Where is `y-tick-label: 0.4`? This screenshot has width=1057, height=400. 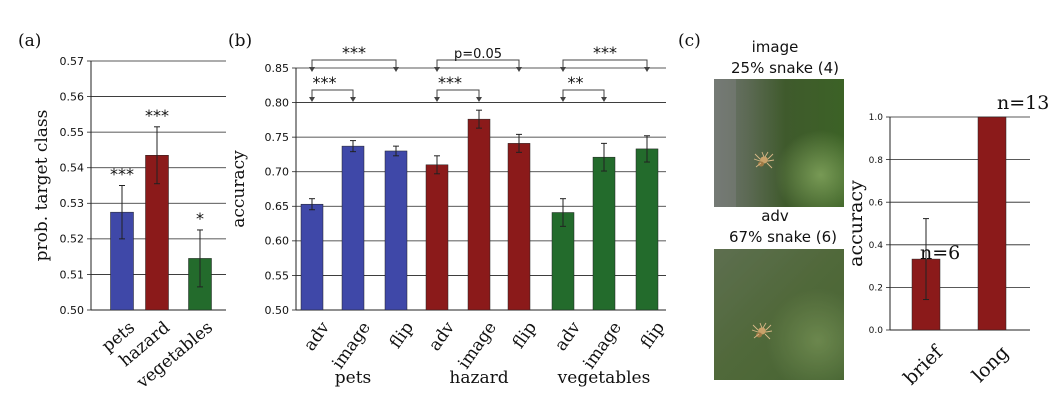
y-tick-label: 0.4 is located at coordinates (876, 246).